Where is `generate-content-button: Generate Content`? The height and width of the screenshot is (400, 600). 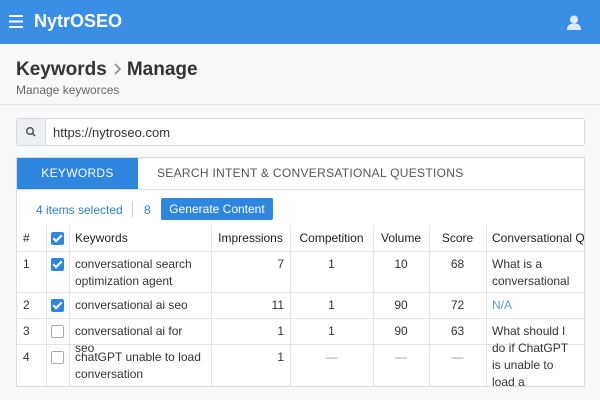
generate-content-button: Generate Content is located at coordinates (217, 209).